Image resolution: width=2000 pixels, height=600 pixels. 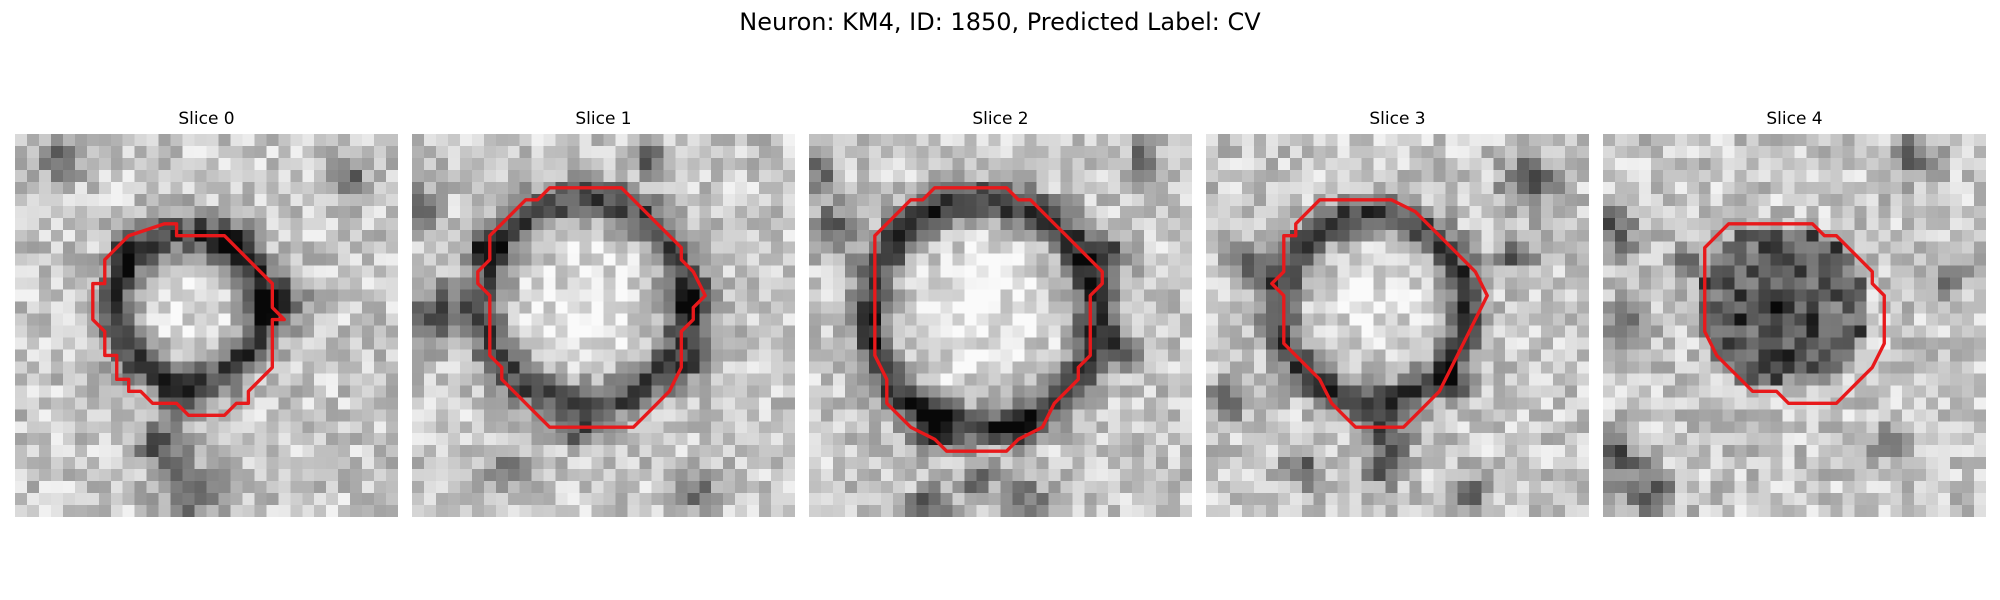 I want to click on slice-panel-4: Slice 4, so click(x=1794, y=312).